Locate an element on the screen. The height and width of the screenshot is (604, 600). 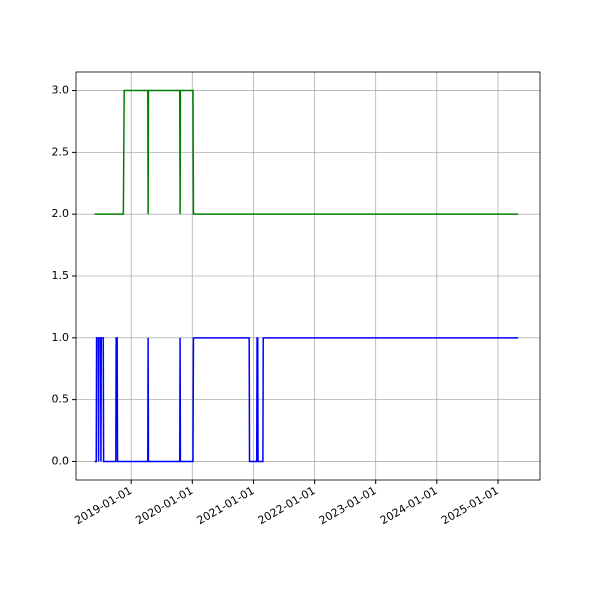
y-tick-label: 0.0 is located at coordinates (61, 460).